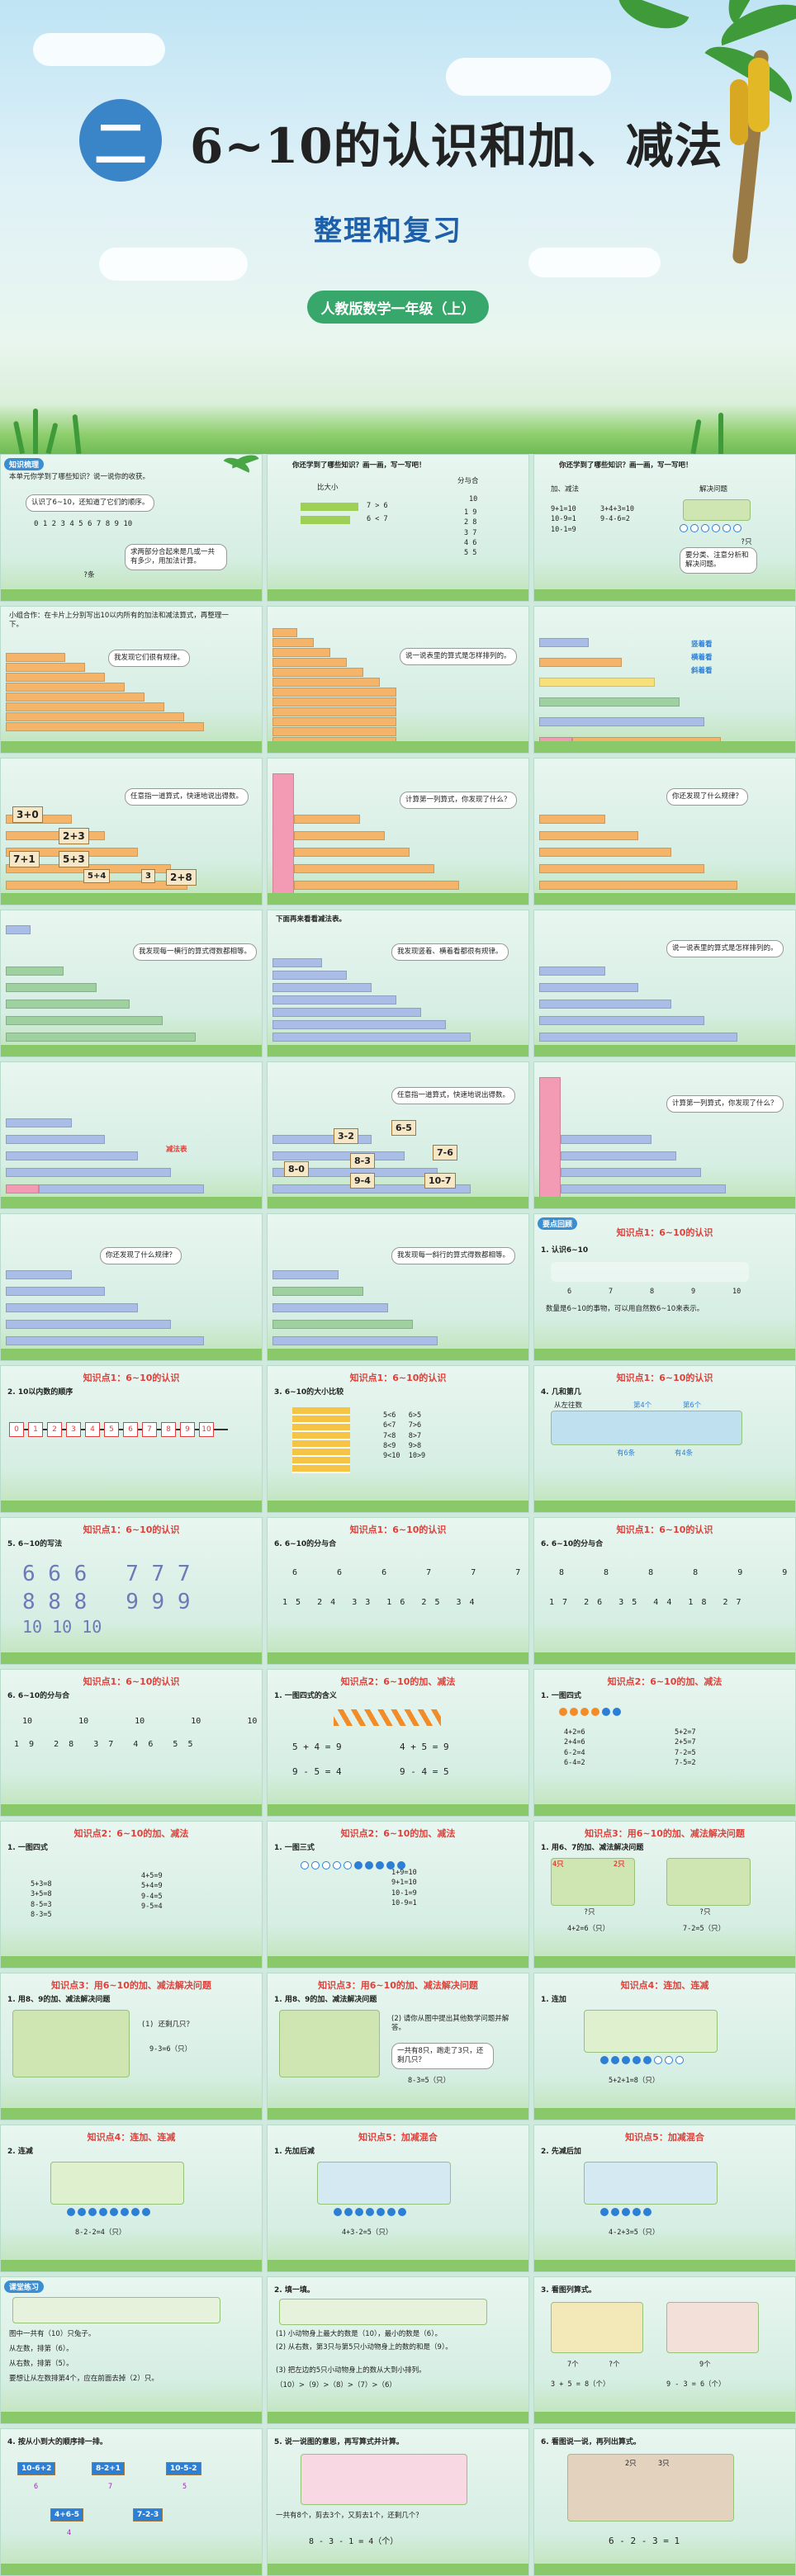 This screenshot has height=2576, width=796. I want to click on solve-label: 解决问题, so click(713, 489).